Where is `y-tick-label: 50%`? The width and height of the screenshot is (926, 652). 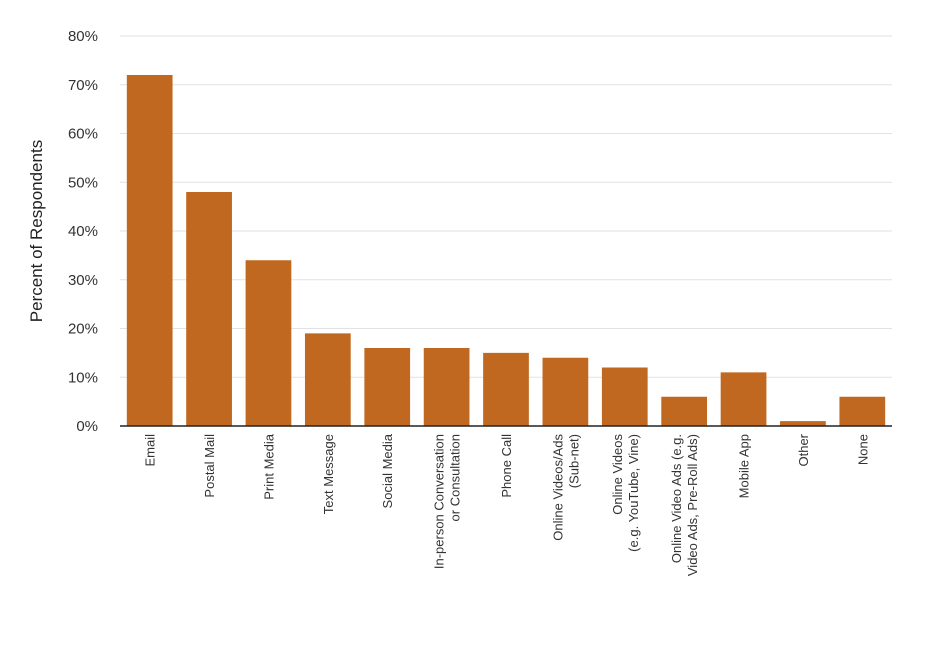 y-tick-label: 50% is located at coordinates (83, 182).